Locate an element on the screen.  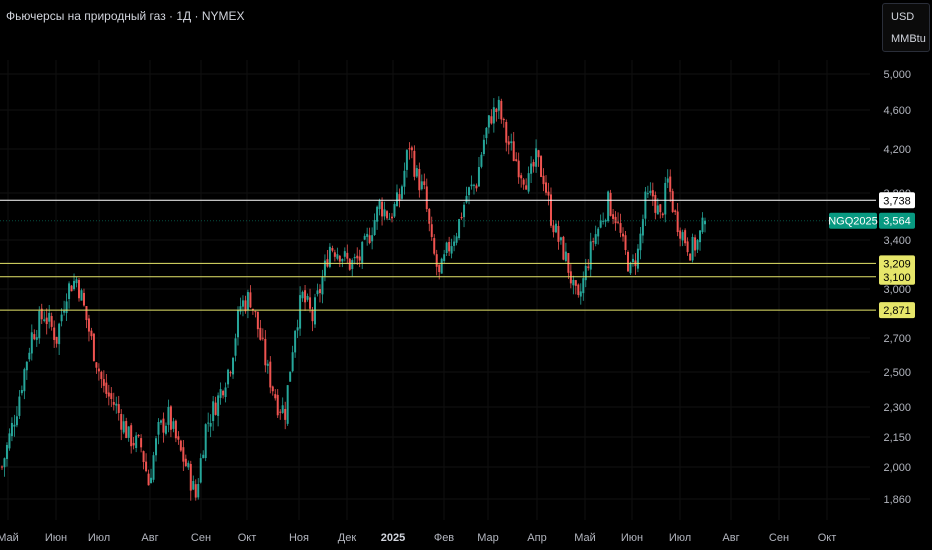
time-axis-label: 2025 is located at coordinates (393, 538).